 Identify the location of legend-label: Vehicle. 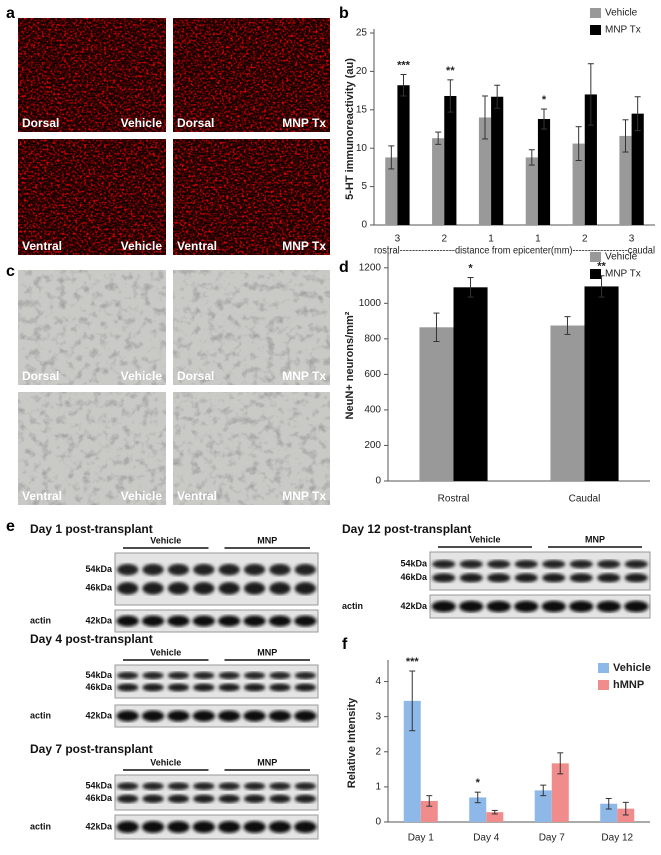
(632, 668).